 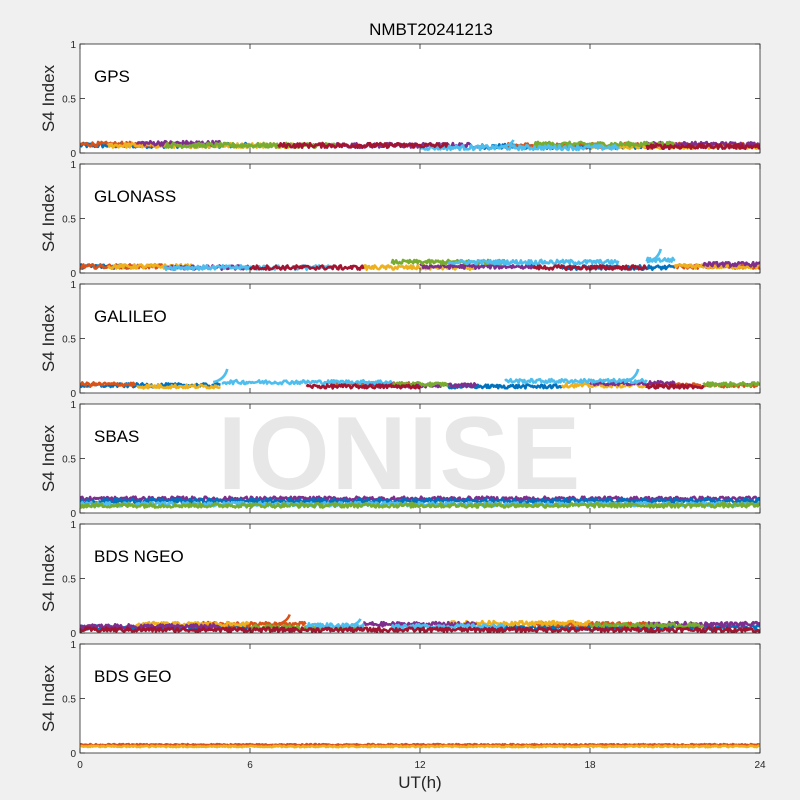 What do you see at coordinates (250, 765) in the screenshot?
I see `x-tick-label: 6` at bounding box center [250, 765].